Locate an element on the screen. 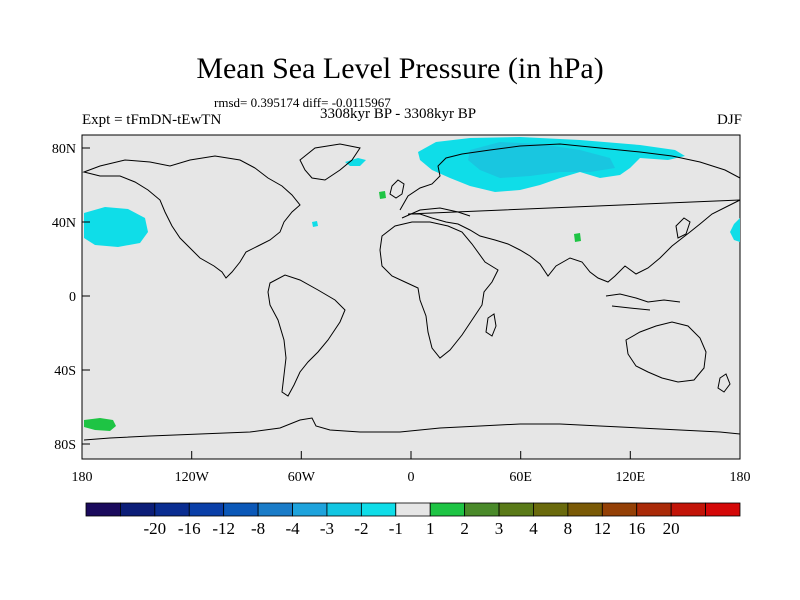 This screenshot has width=800, height=600. colorbar-label: -20 is located at coordinates (155, 528).